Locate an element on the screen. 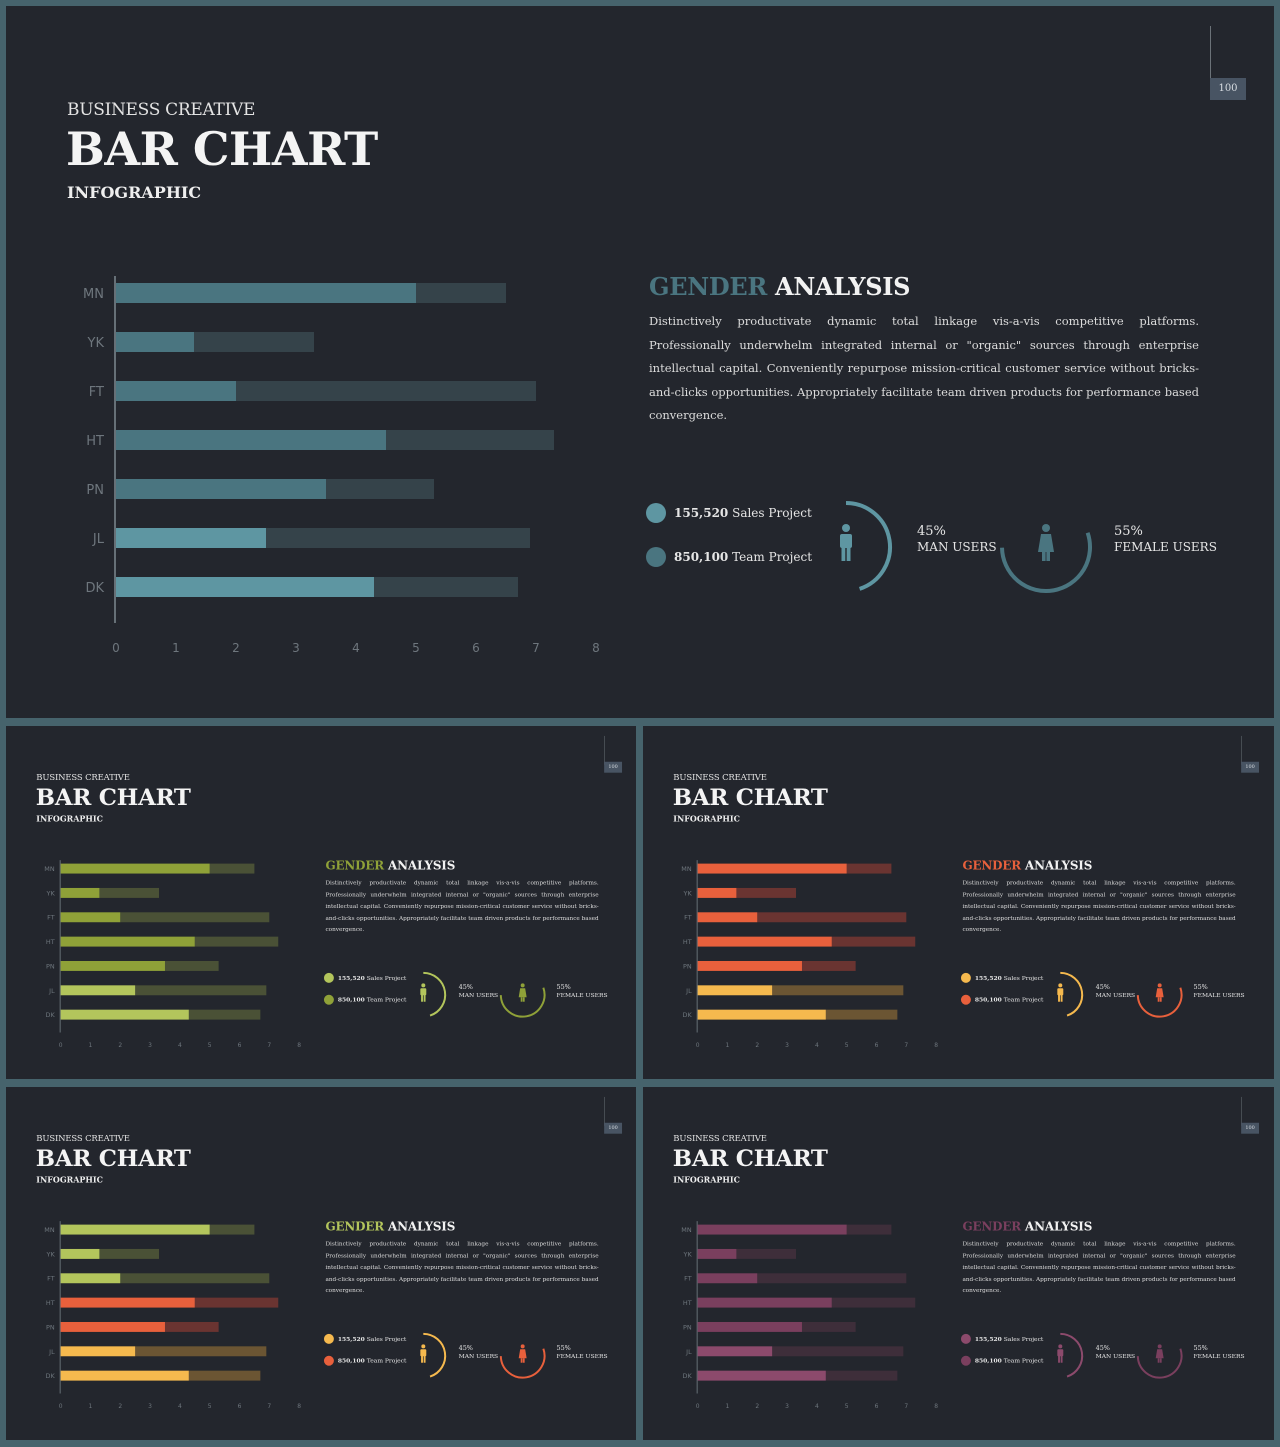 The height and width of the screenshot is (1447, 1280). category-label: YK is located at coordinates (688, 1254).